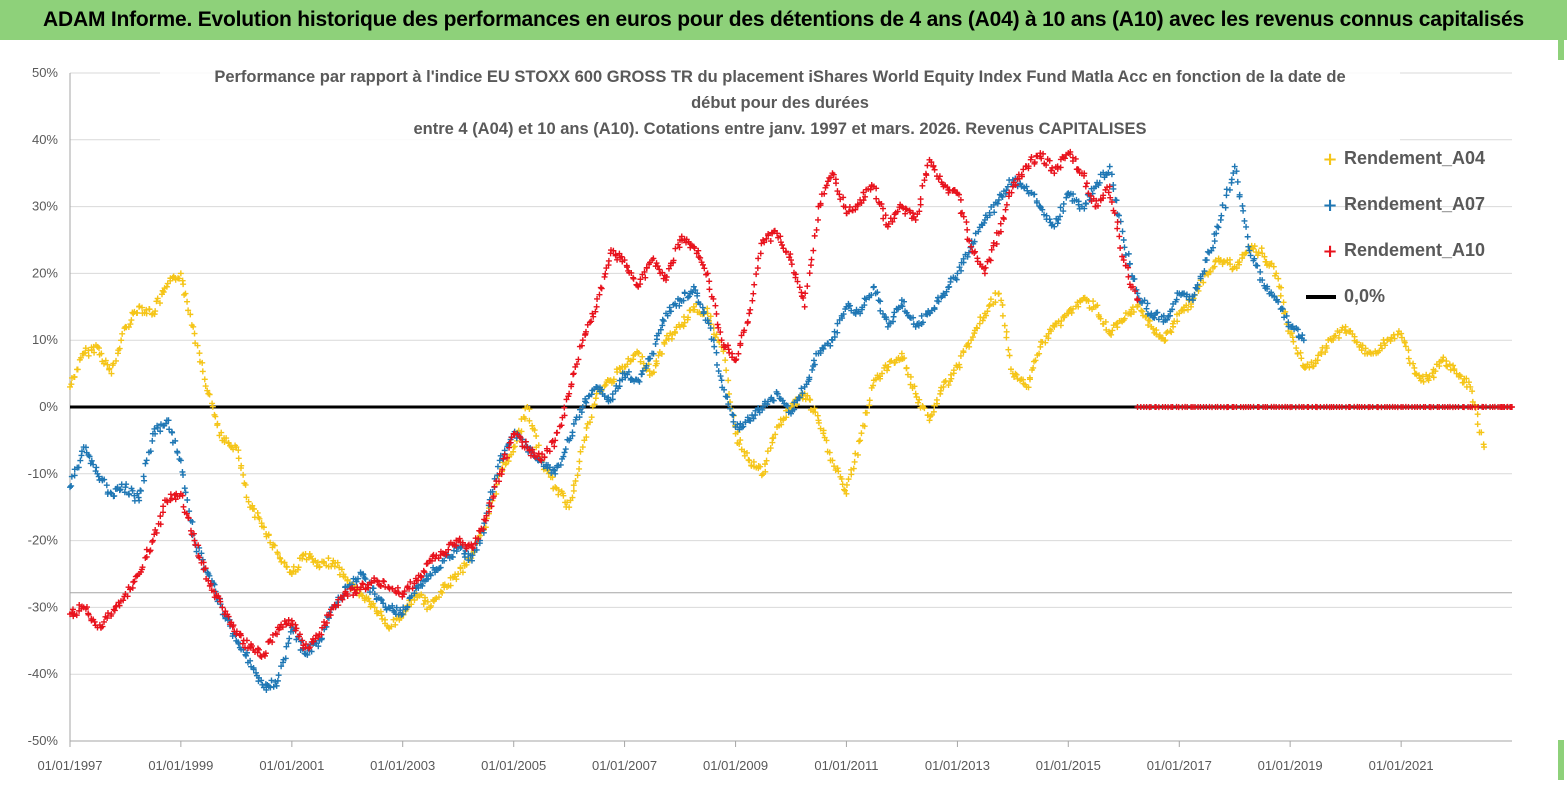 The image size is (1567, 790). What do you see at coordinates (624, 765) in the screenshot?
I see `x-tick-label: 01/01/2007` at bounding box center [624, 765].